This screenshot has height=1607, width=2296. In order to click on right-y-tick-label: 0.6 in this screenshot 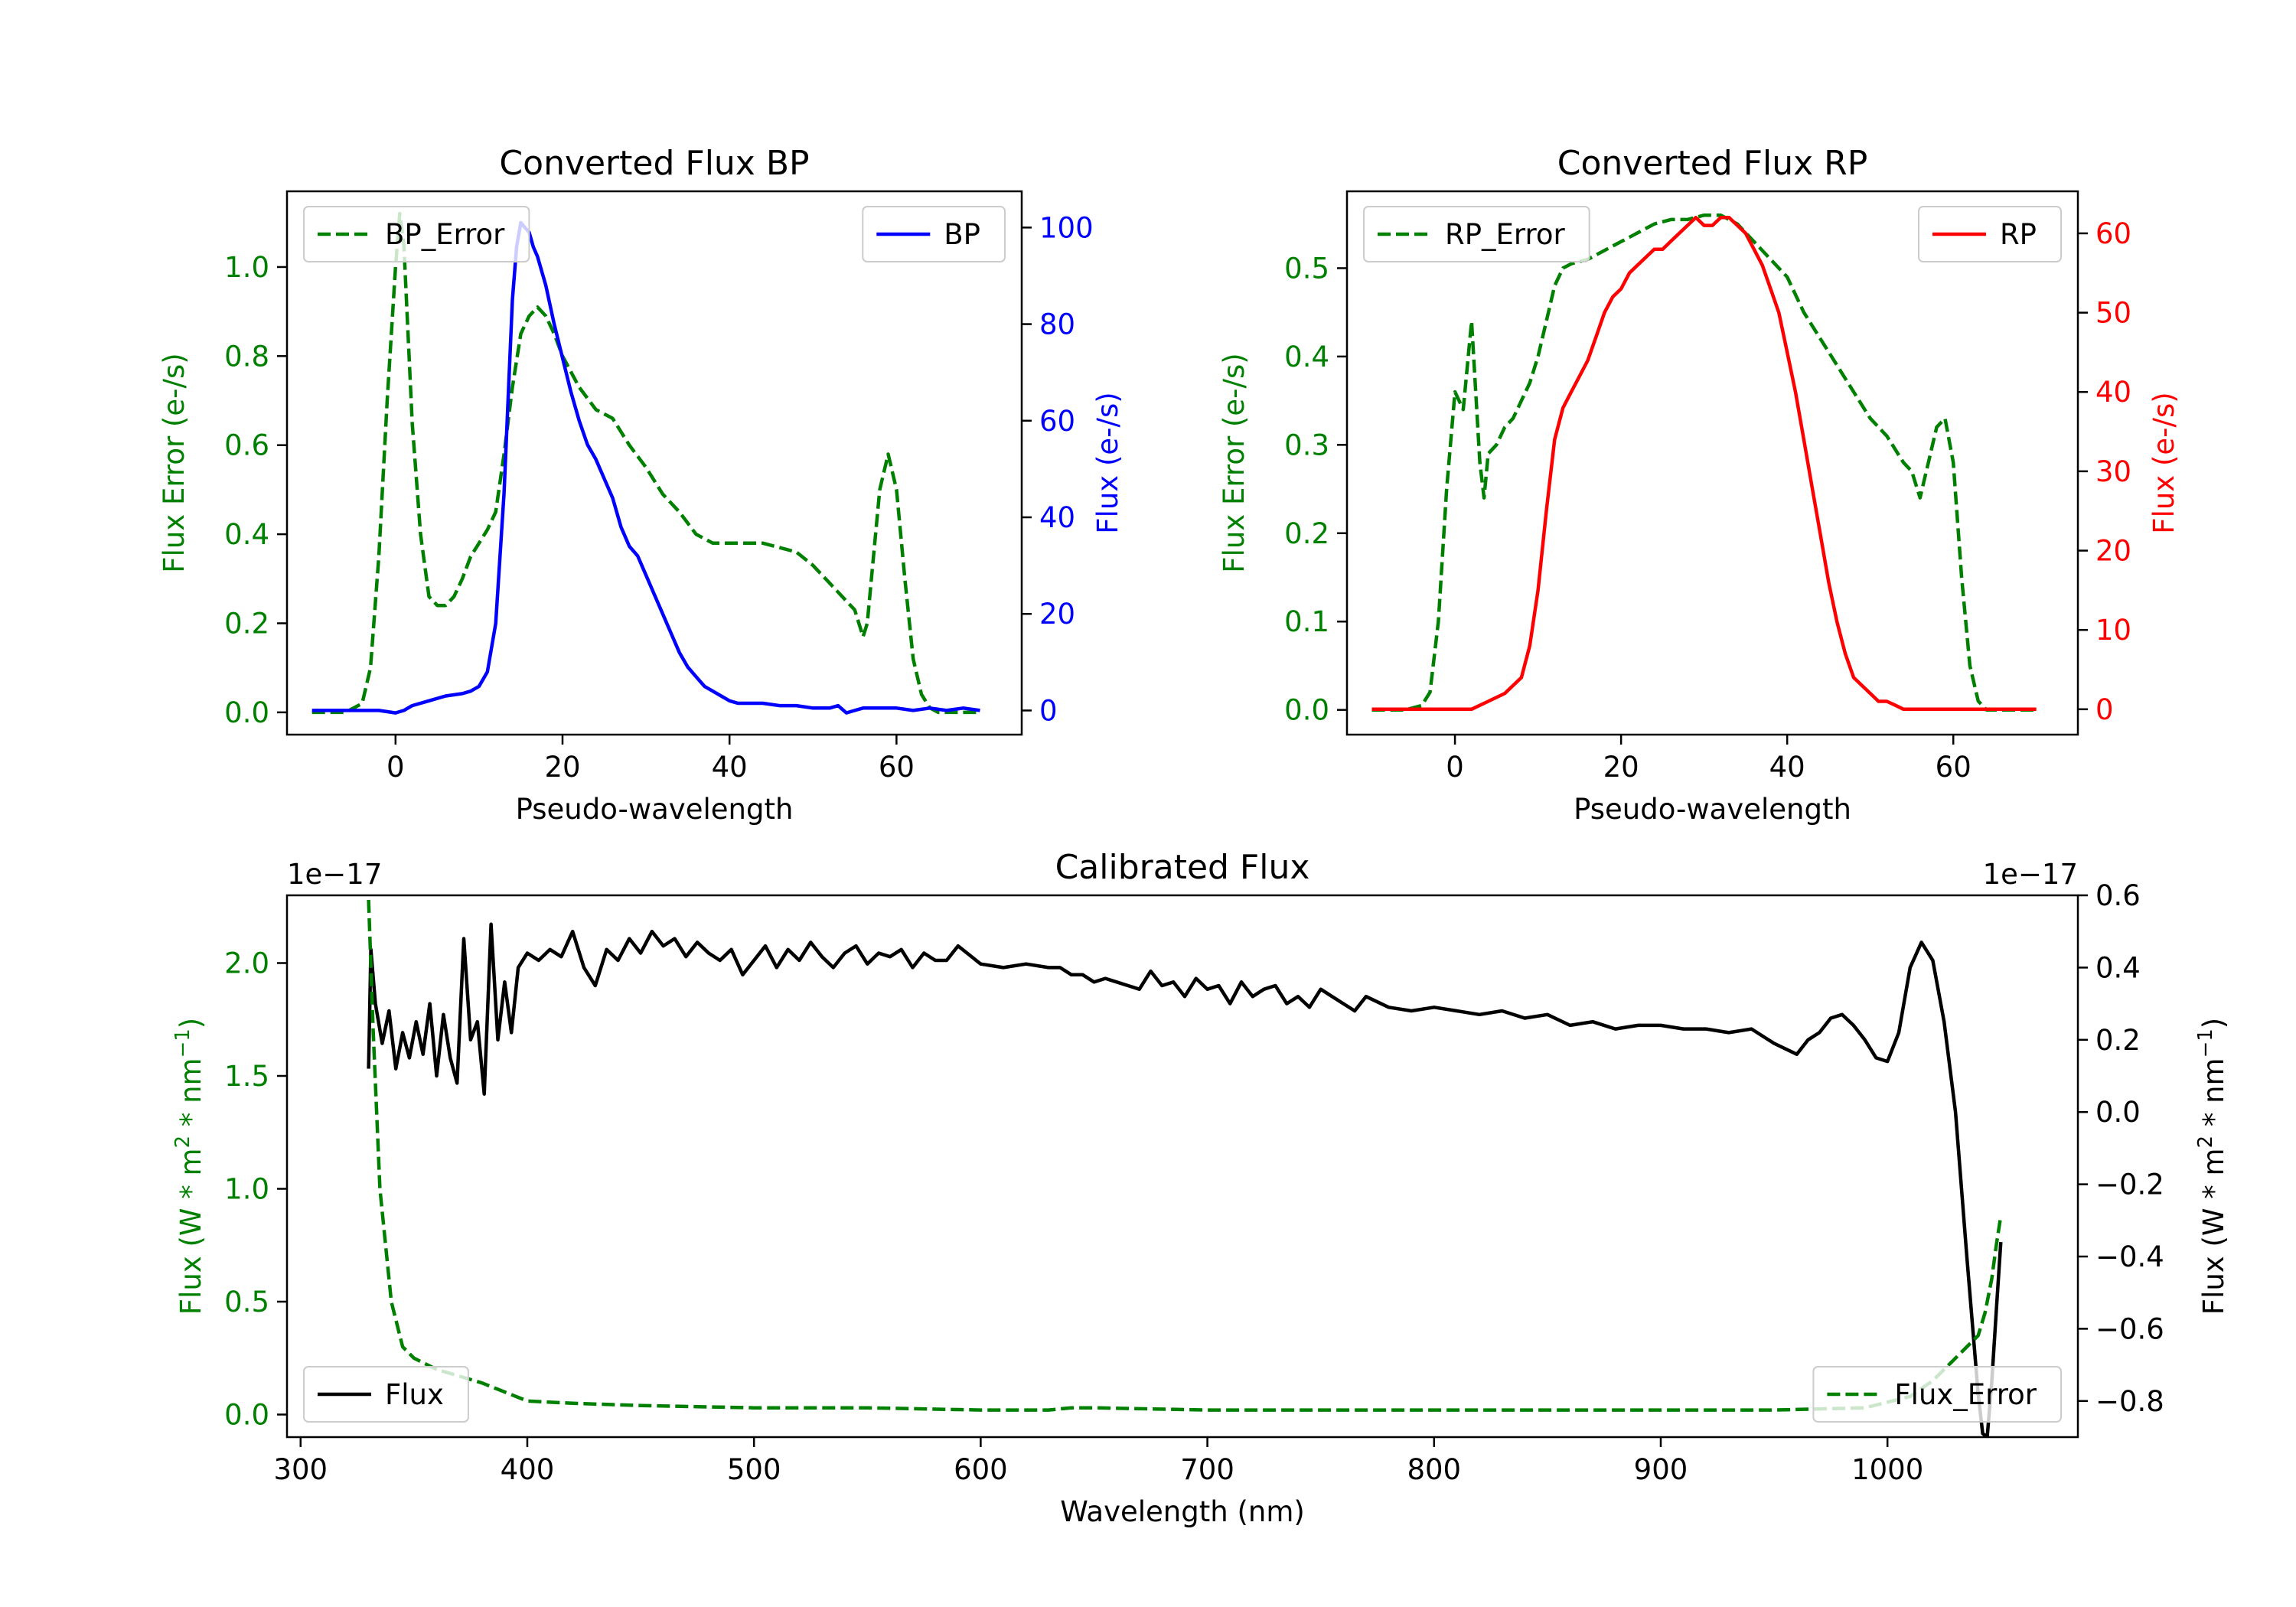, I will do `click(2118, 896)`.